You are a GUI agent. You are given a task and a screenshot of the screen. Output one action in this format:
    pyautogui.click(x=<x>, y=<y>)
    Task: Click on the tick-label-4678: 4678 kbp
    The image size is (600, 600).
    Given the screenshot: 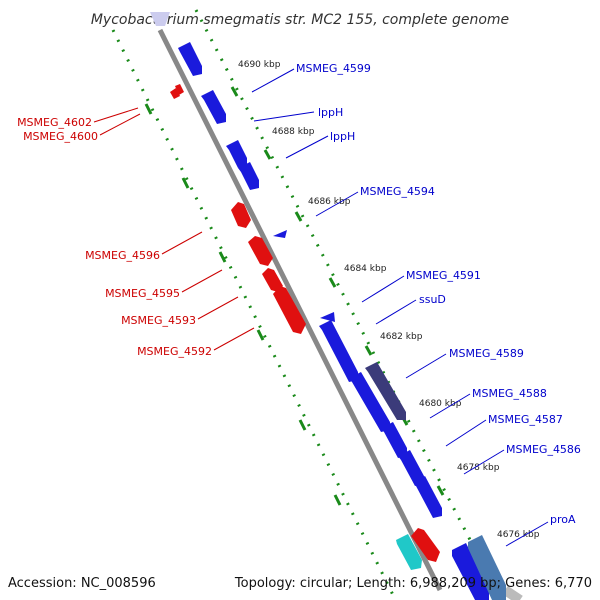 What is the action you would take?
    pyautogui.click(x=478, y=468)
    